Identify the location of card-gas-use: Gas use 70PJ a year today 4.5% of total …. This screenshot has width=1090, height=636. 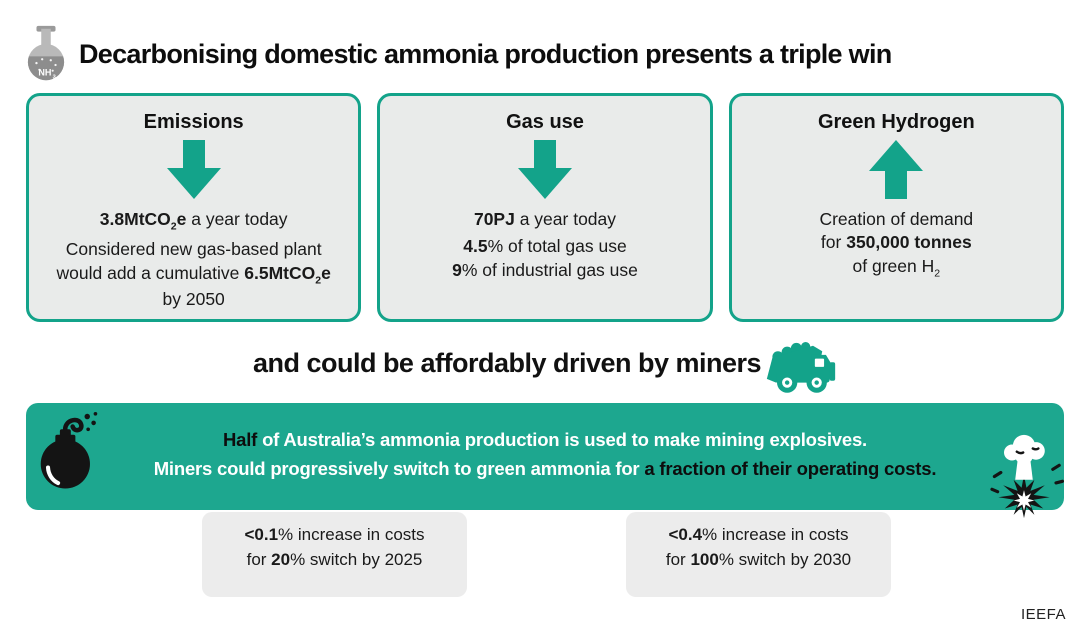
(545, 207).